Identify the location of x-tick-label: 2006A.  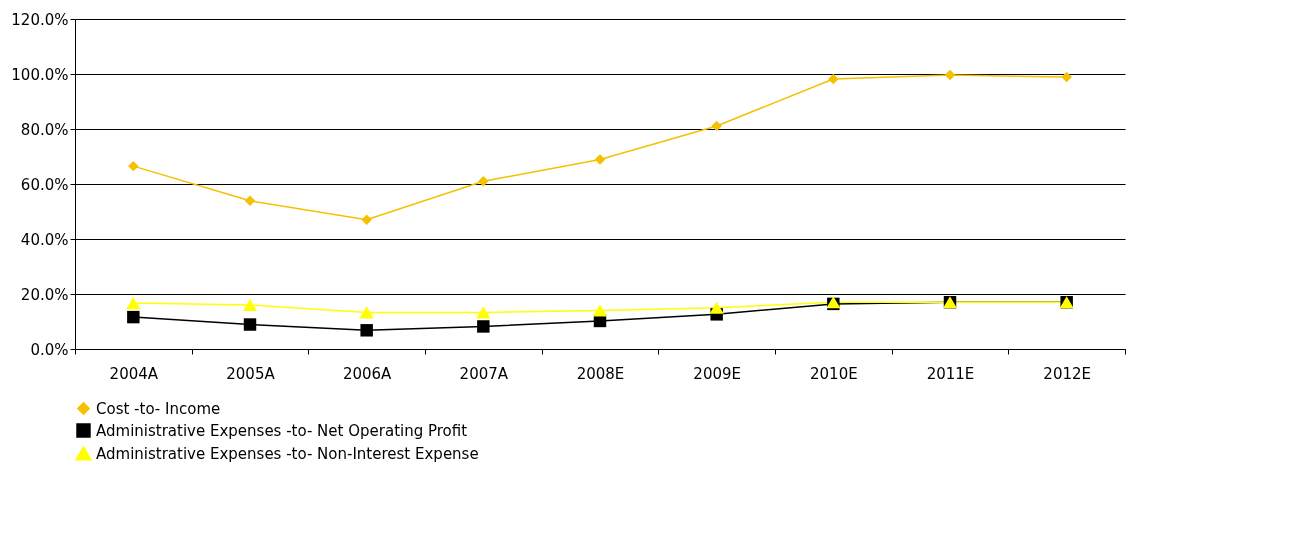
(367, 373).